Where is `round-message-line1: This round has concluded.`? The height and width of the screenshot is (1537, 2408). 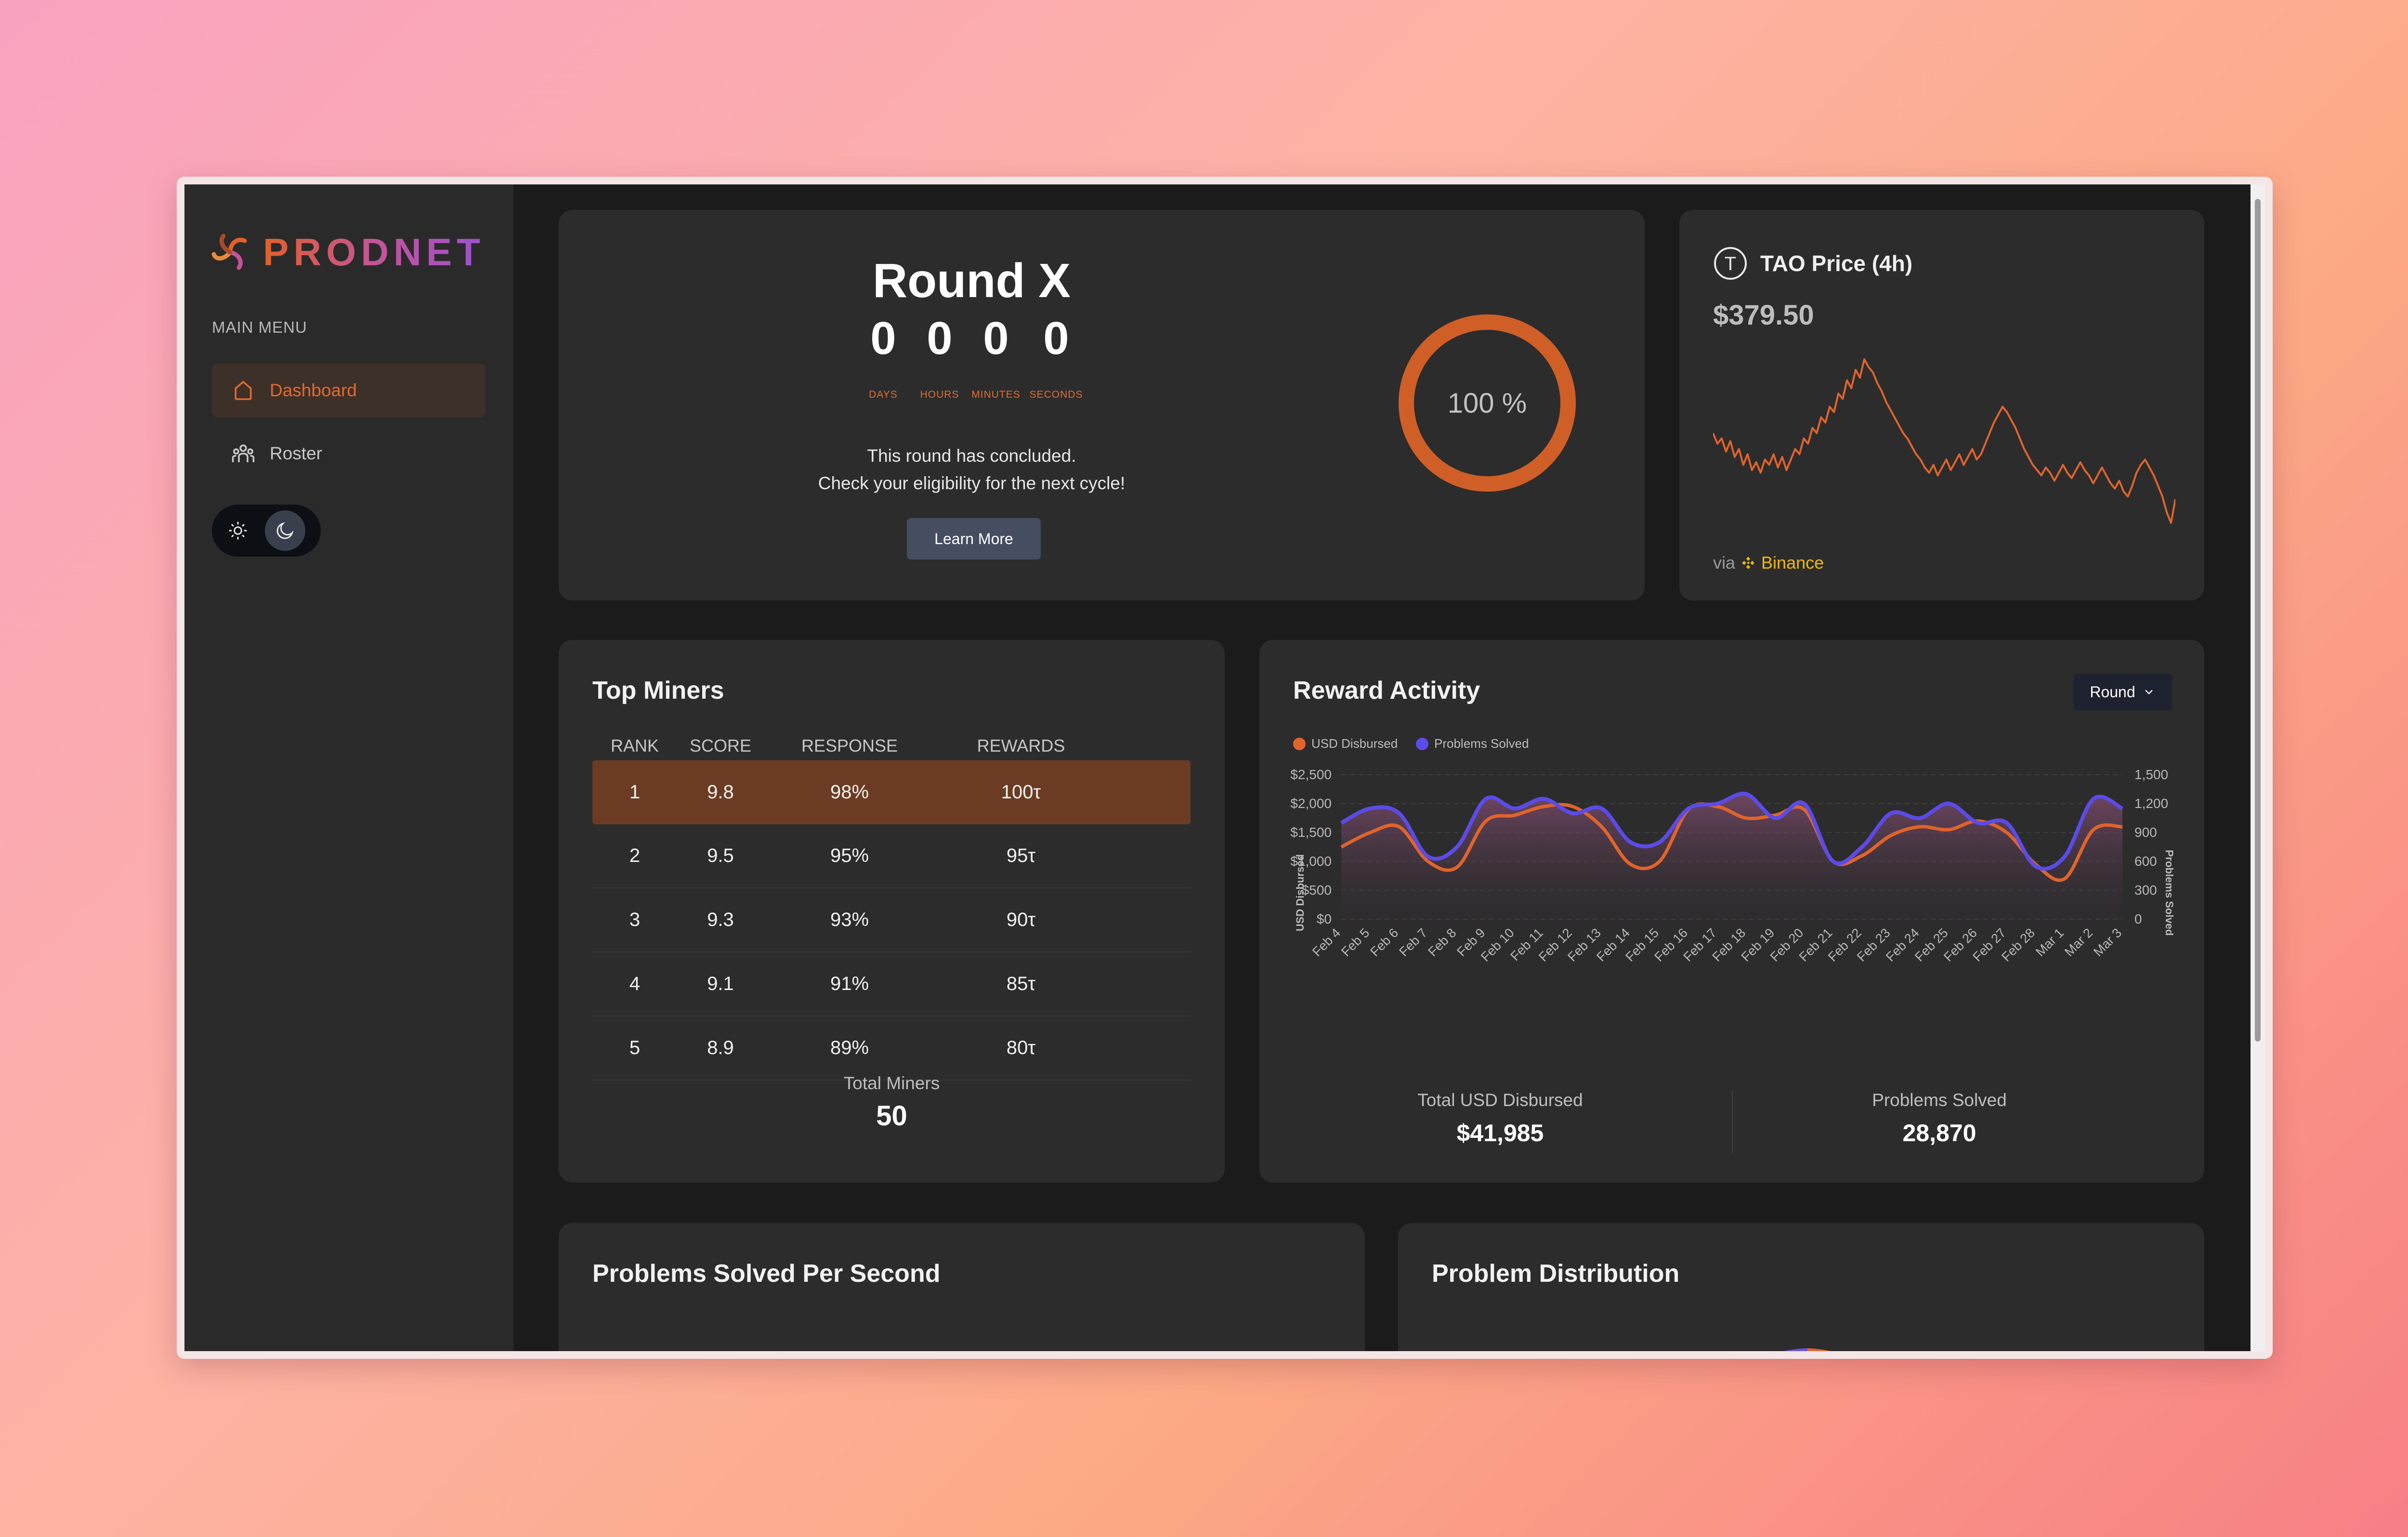 round-message-line1: This round has concluded. is located at coordinates (971, 456).